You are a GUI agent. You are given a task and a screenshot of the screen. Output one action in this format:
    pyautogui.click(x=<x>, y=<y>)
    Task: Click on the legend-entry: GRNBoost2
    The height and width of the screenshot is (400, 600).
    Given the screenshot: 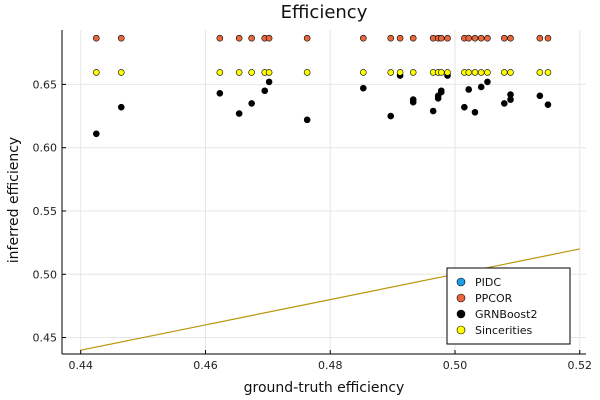 What is the action you would take?
    pyautogui.click(x=506, y=314)
    